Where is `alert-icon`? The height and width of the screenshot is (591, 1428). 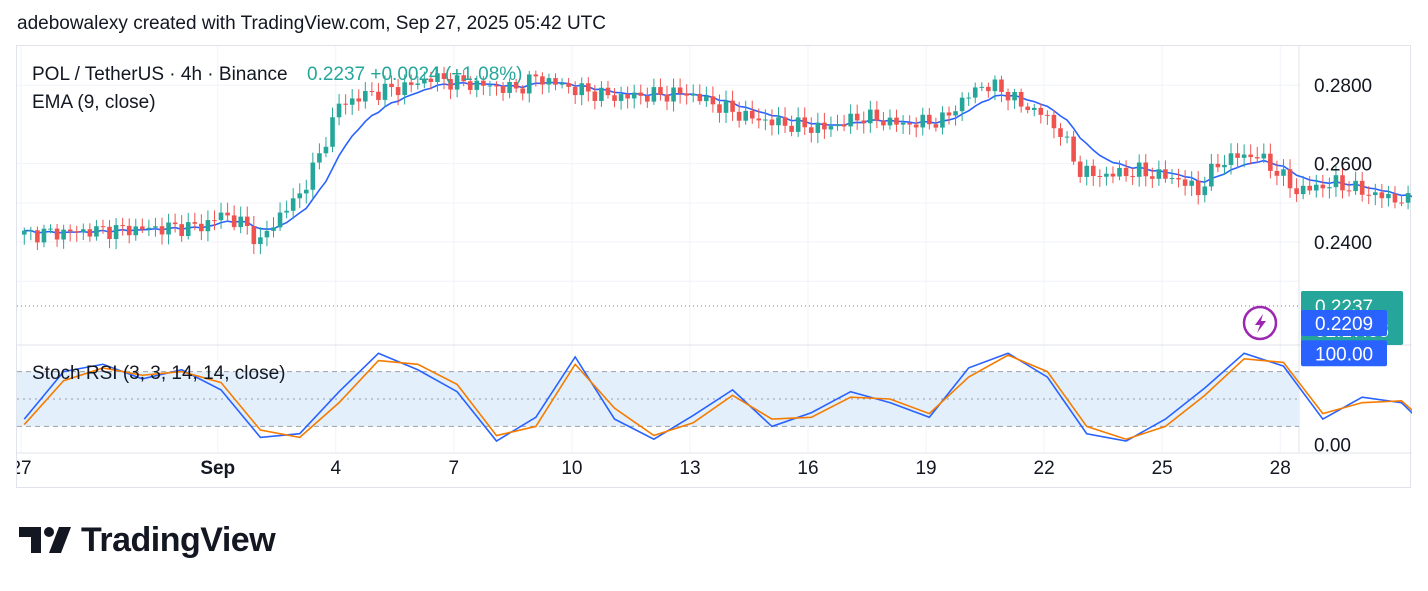
alert-icon is located at coordinates (1260, 323).